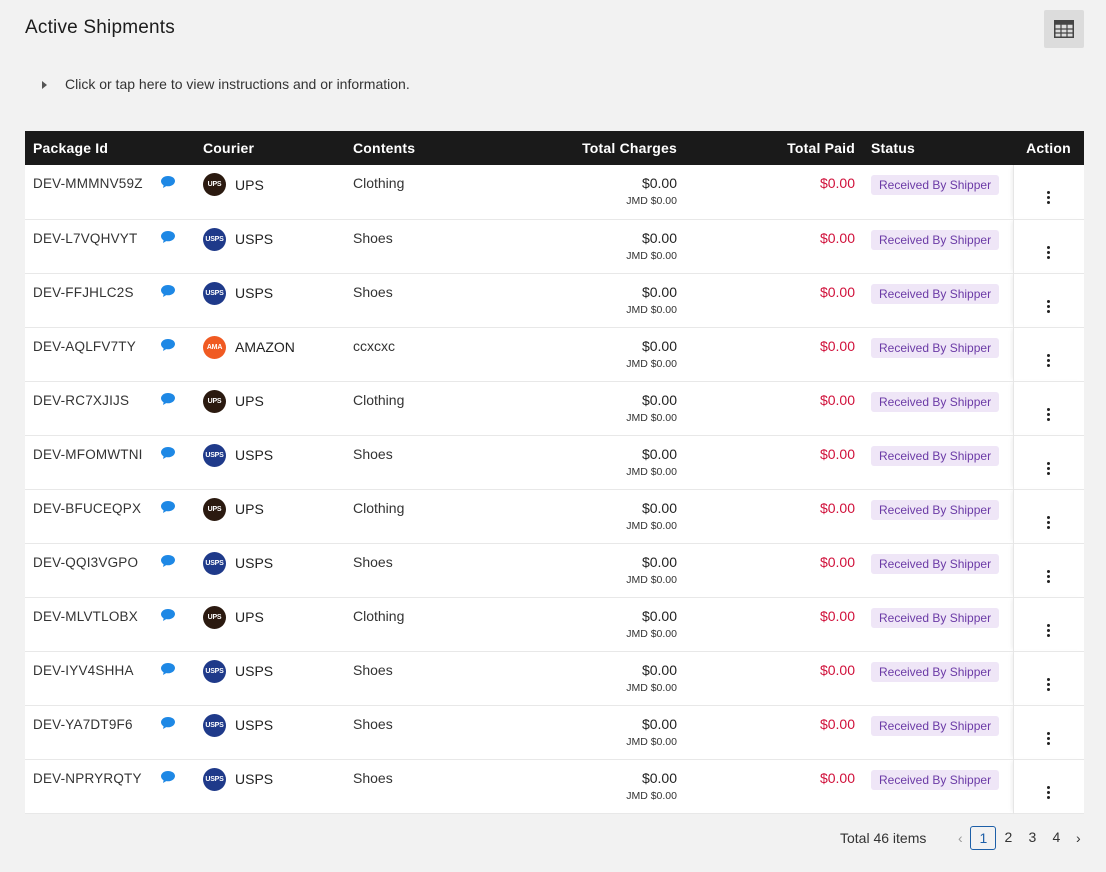  I want to click on header-contents: Contents, so click(384, 148).